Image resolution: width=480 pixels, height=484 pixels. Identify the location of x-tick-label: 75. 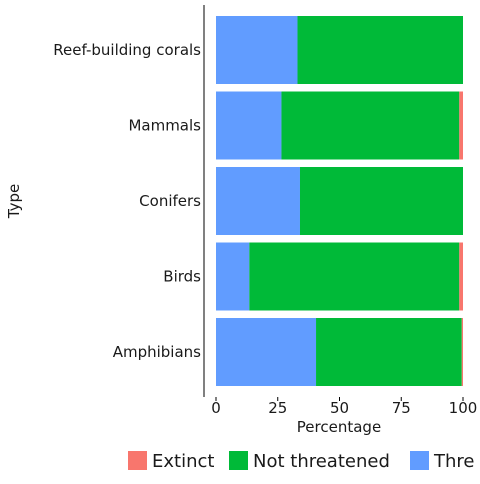
(401, 408).